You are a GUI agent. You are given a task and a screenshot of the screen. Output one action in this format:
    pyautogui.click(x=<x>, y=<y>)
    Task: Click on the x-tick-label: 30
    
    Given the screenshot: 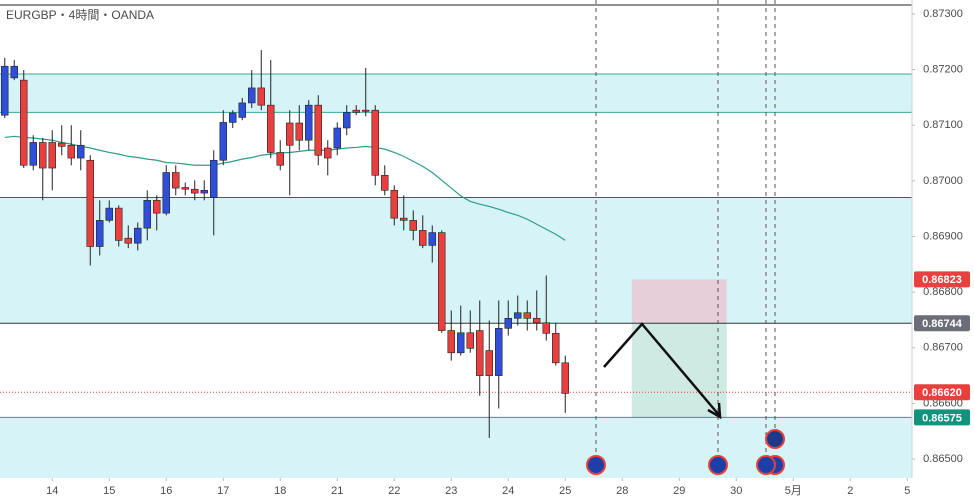 What is the action you would take?
    pyautogui.click(x=736, y=491)
    